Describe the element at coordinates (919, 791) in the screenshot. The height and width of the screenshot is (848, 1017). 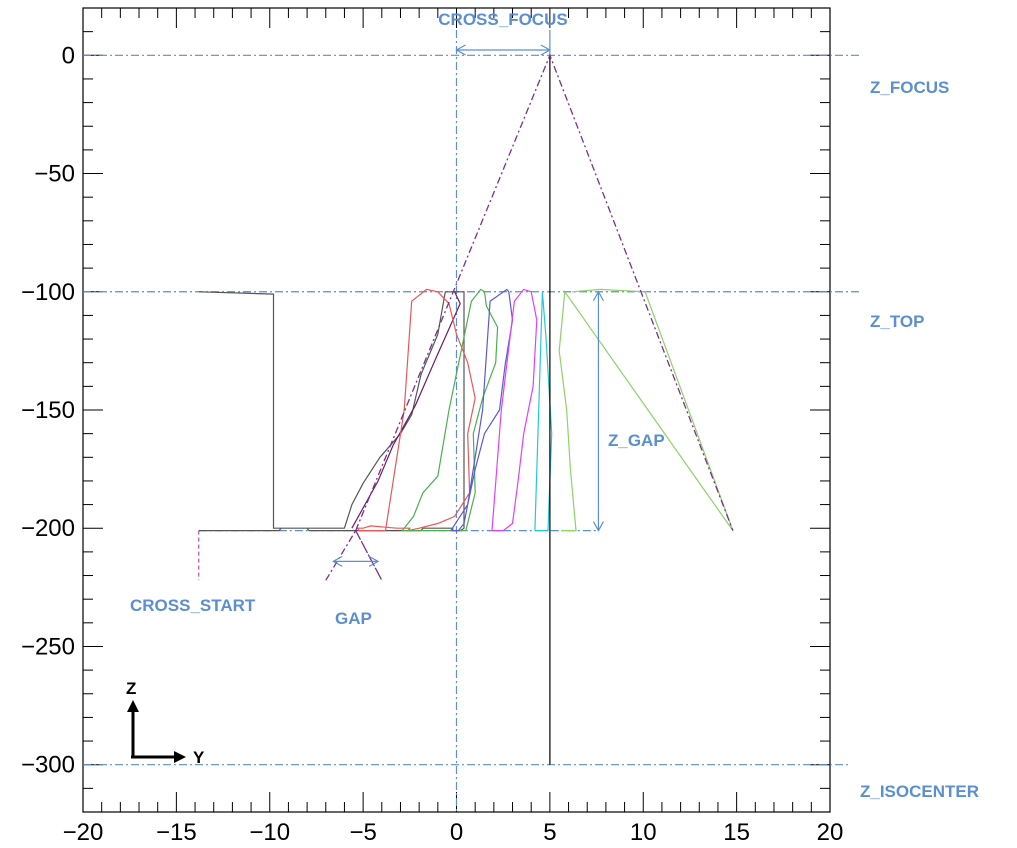
I see `z-isocenter-label: Z_ISOCENTER` at that location.